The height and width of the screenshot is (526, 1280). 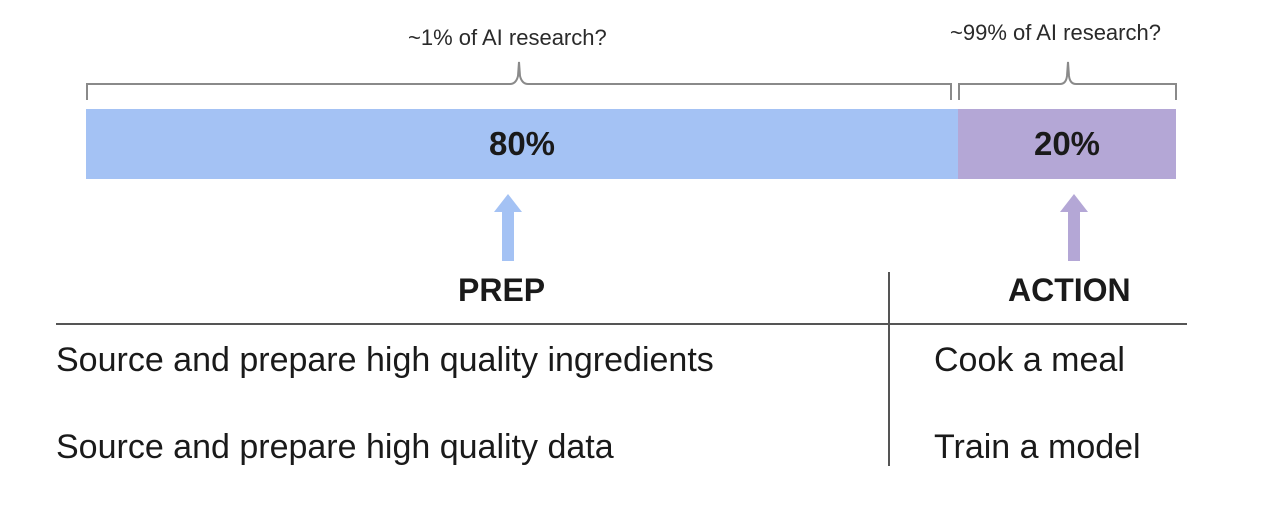 What do you see at coordinates (621, 324) in the screenshot?
I see `table-header-divider` at bounding box center [621, 324].